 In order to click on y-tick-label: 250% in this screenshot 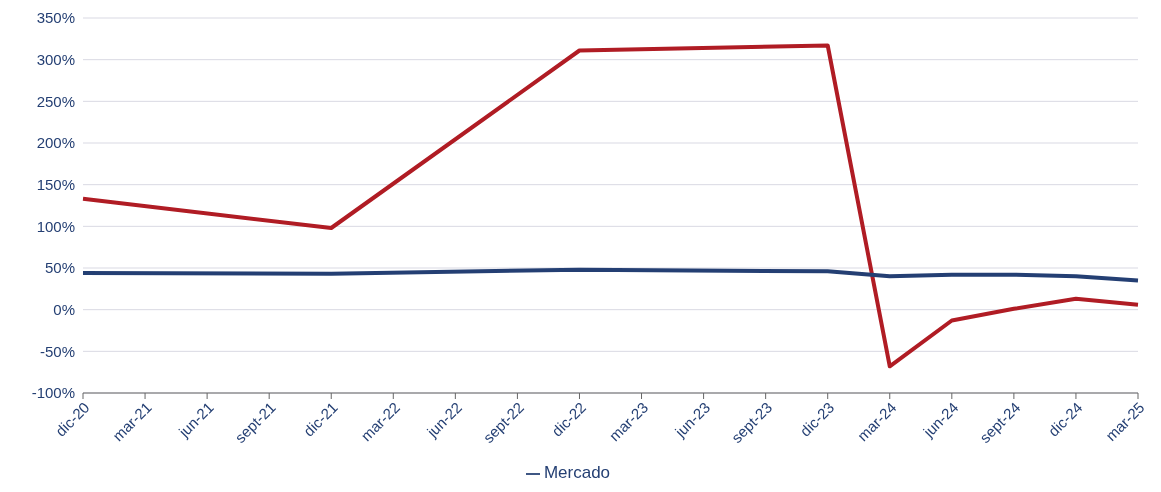, I will do `click(55, 101)`.